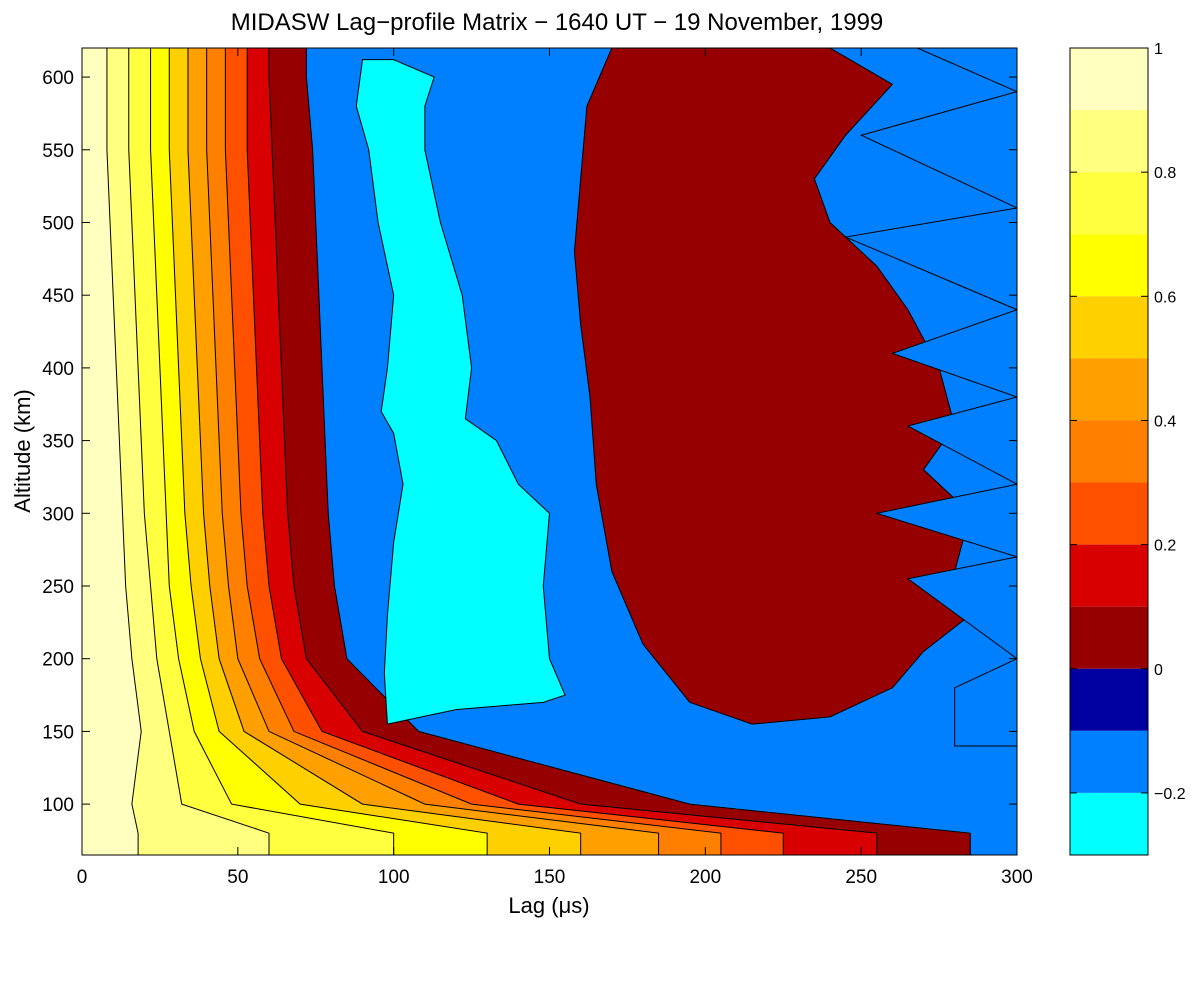 The width and height of the screenshot is (1201, 989). Describe the element at coordinates (394, 877) in the screenshot. I see `x-tick-label: 100` at that location.